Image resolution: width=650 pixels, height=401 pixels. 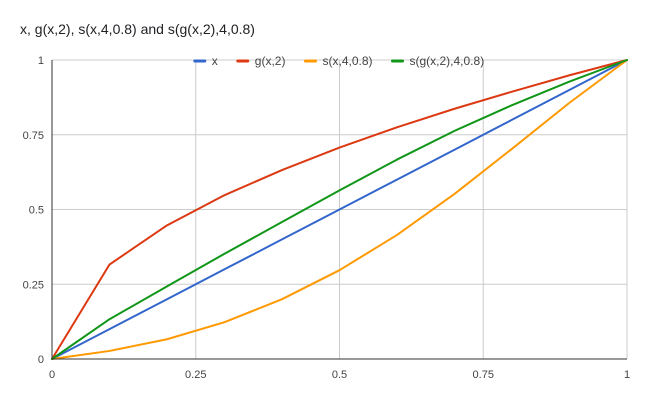 I want to click on legend-item-3: s(g(x,2),4,0.8), so click(x=438, y=61).